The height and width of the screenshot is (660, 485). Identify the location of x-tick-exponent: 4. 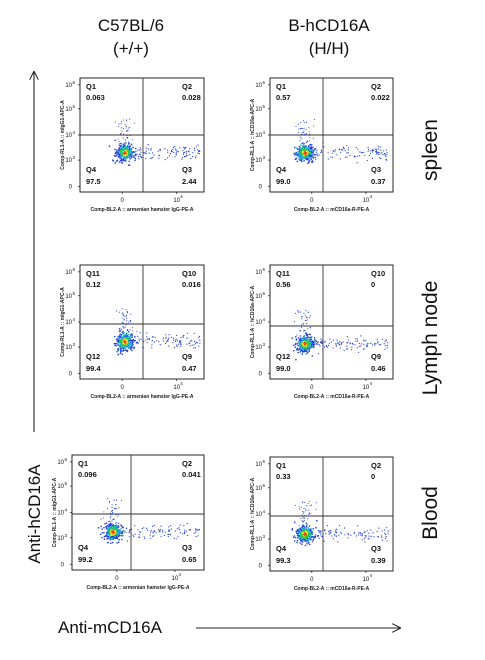
(181, 196).